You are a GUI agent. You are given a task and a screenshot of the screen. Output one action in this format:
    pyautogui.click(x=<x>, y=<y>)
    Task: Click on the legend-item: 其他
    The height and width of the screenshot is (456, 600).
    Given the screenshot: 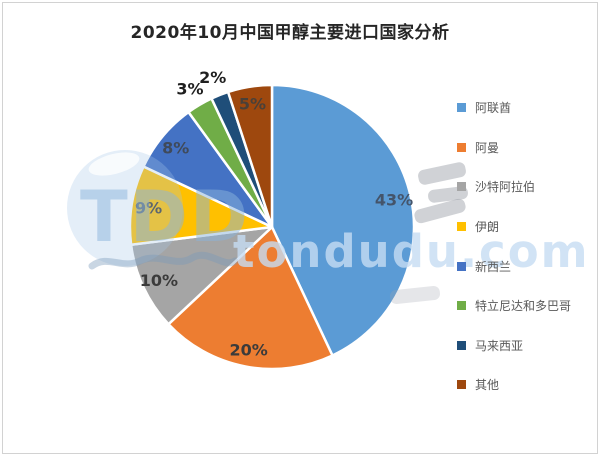 What is the action you would take?
    pyautogui.click(x=526, y=385)
    